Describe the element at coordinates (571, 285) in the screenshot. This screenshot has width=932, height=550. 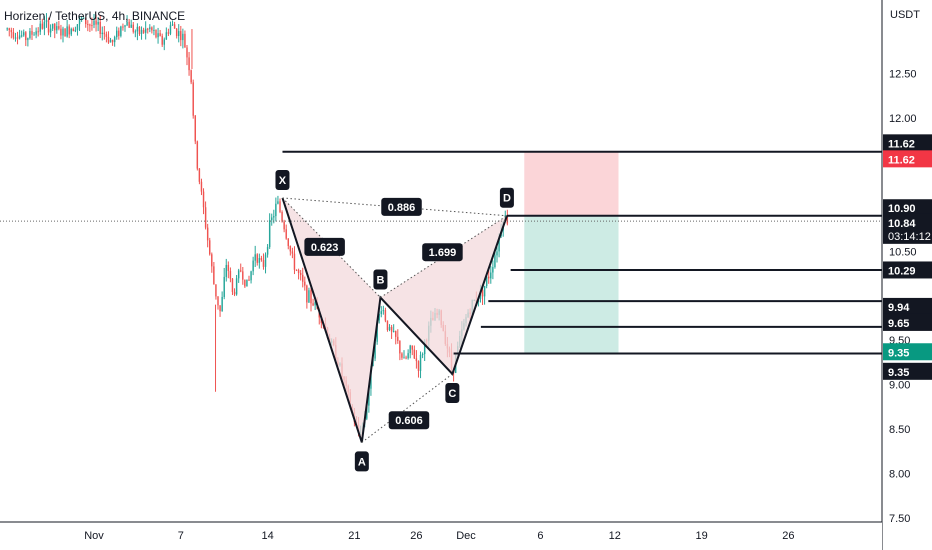
I see `target-zone` at that location.